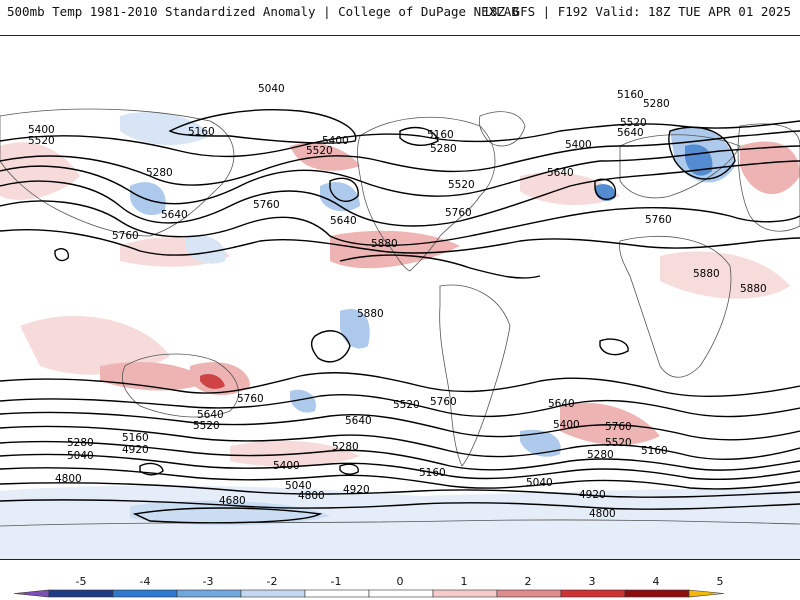  Describe the element at coordinates (400, 242) in the screenshot. I see `contour-5760-north` at that location.